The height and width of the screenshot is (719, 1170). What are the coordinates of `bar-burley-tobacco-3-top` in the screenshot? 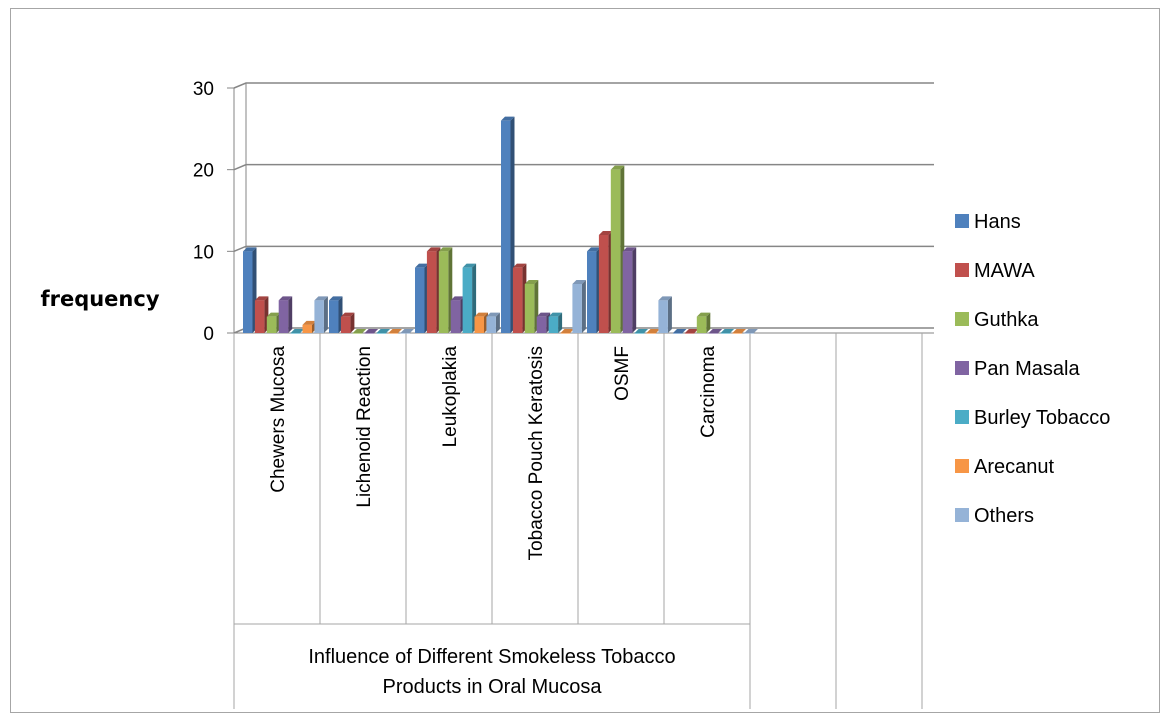 It's located at (469, 265).